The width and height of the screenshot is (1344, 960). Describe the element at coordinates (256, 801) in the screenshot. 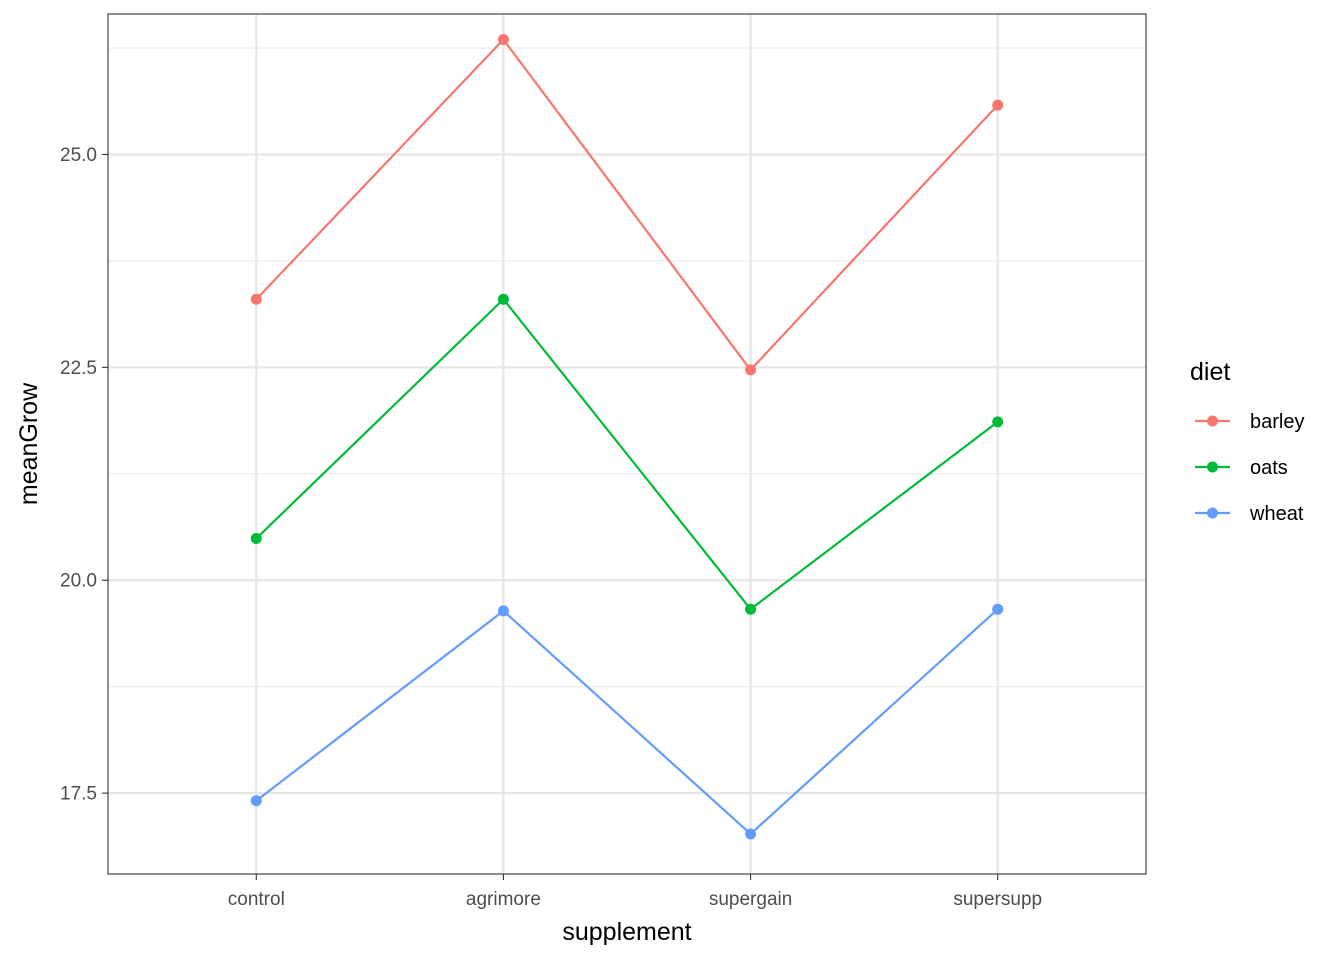

I see `data-point-wheat-control` at that location.